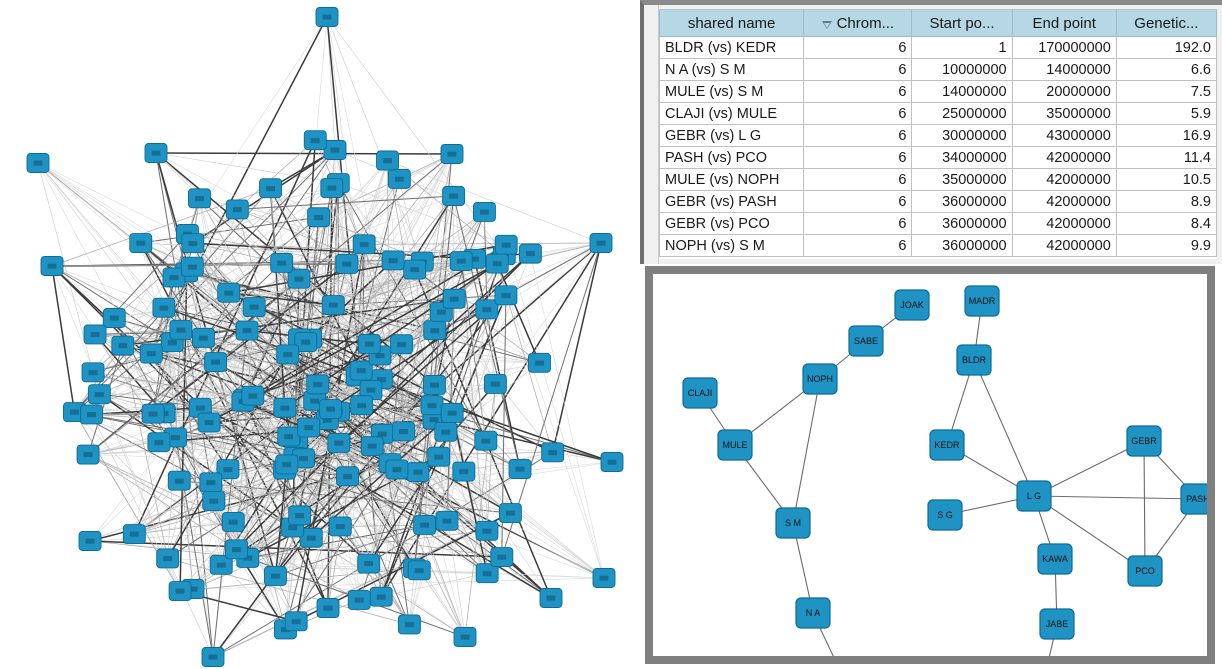  What do you see at coordinates (1004, 428) in the screenshot?
I see `edge-BLDR-LG` at bounding box center [1004, 428].